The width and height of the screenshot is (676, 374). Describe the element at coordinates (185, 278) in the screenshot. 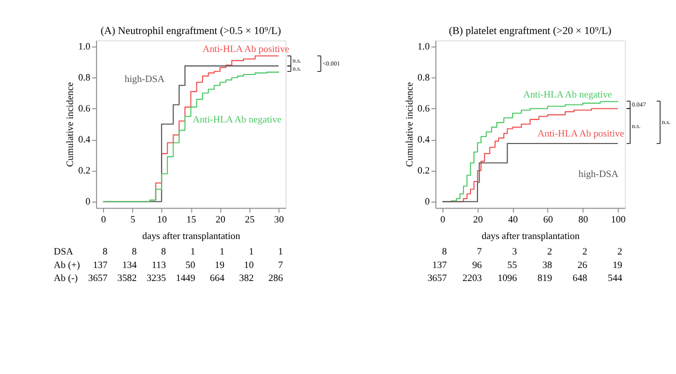

I see `text: 3657 3582 3235 1449 664 382 286` at that location.